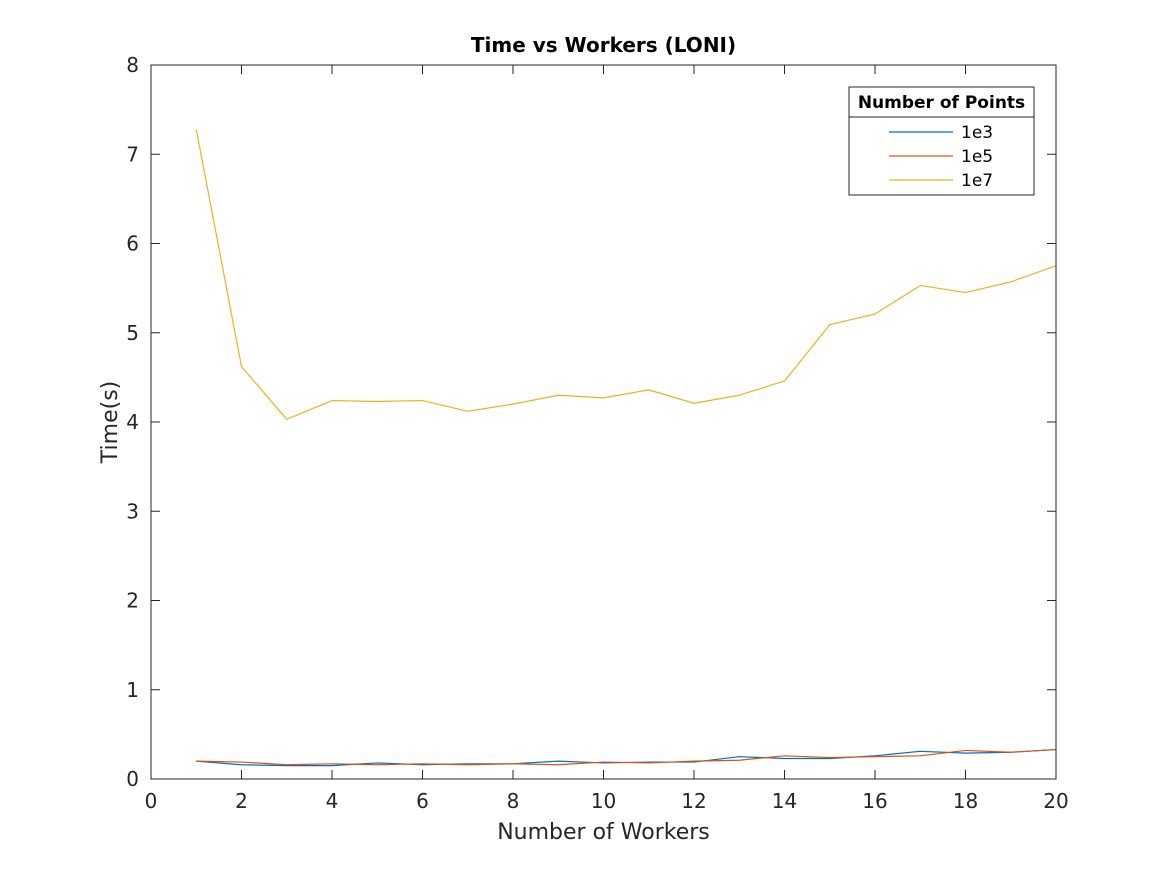 The width and height of the screenshot is (1167, 875). I want to click on chart-title: Time vs Workers (LONI), so click(603, 45).